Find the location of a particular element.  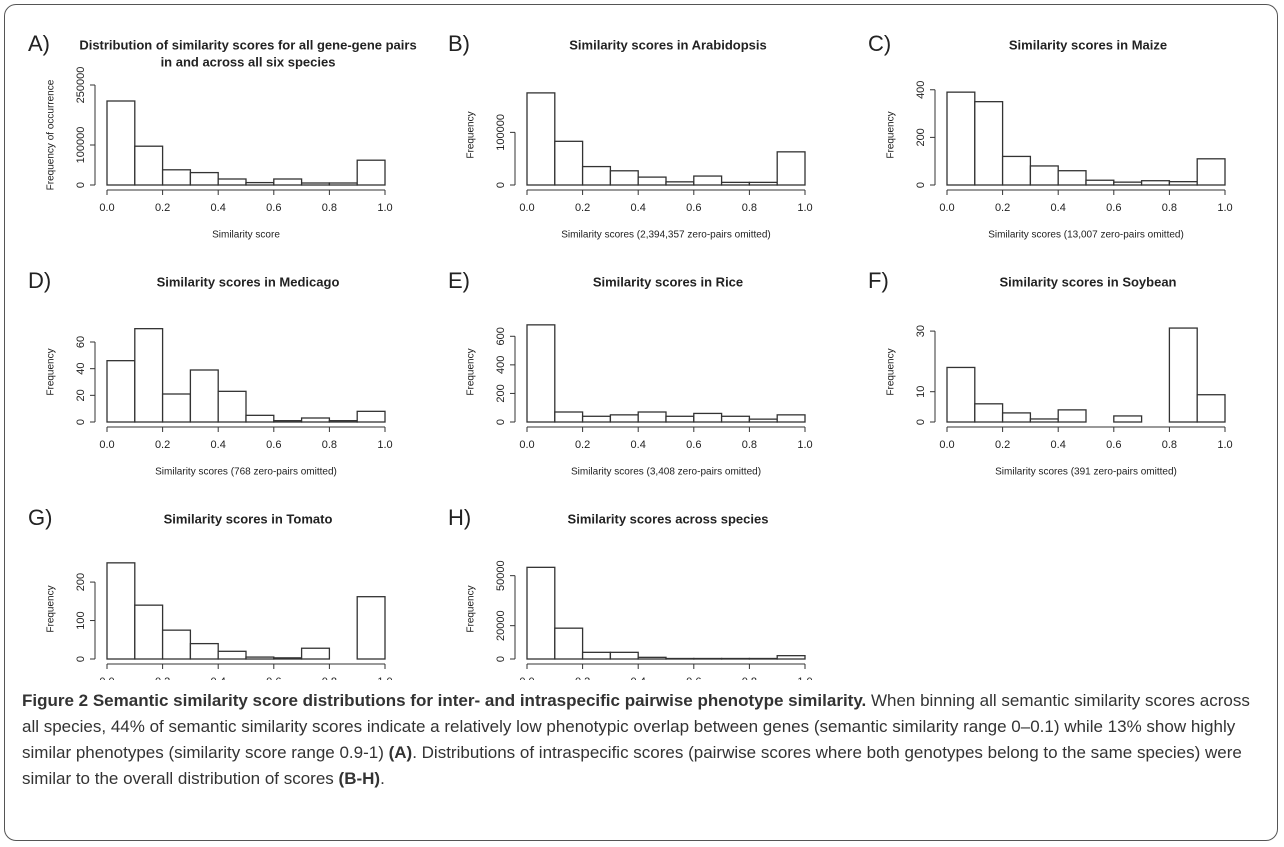

y-tick-label: 100 is located at coordinates (81, 620).